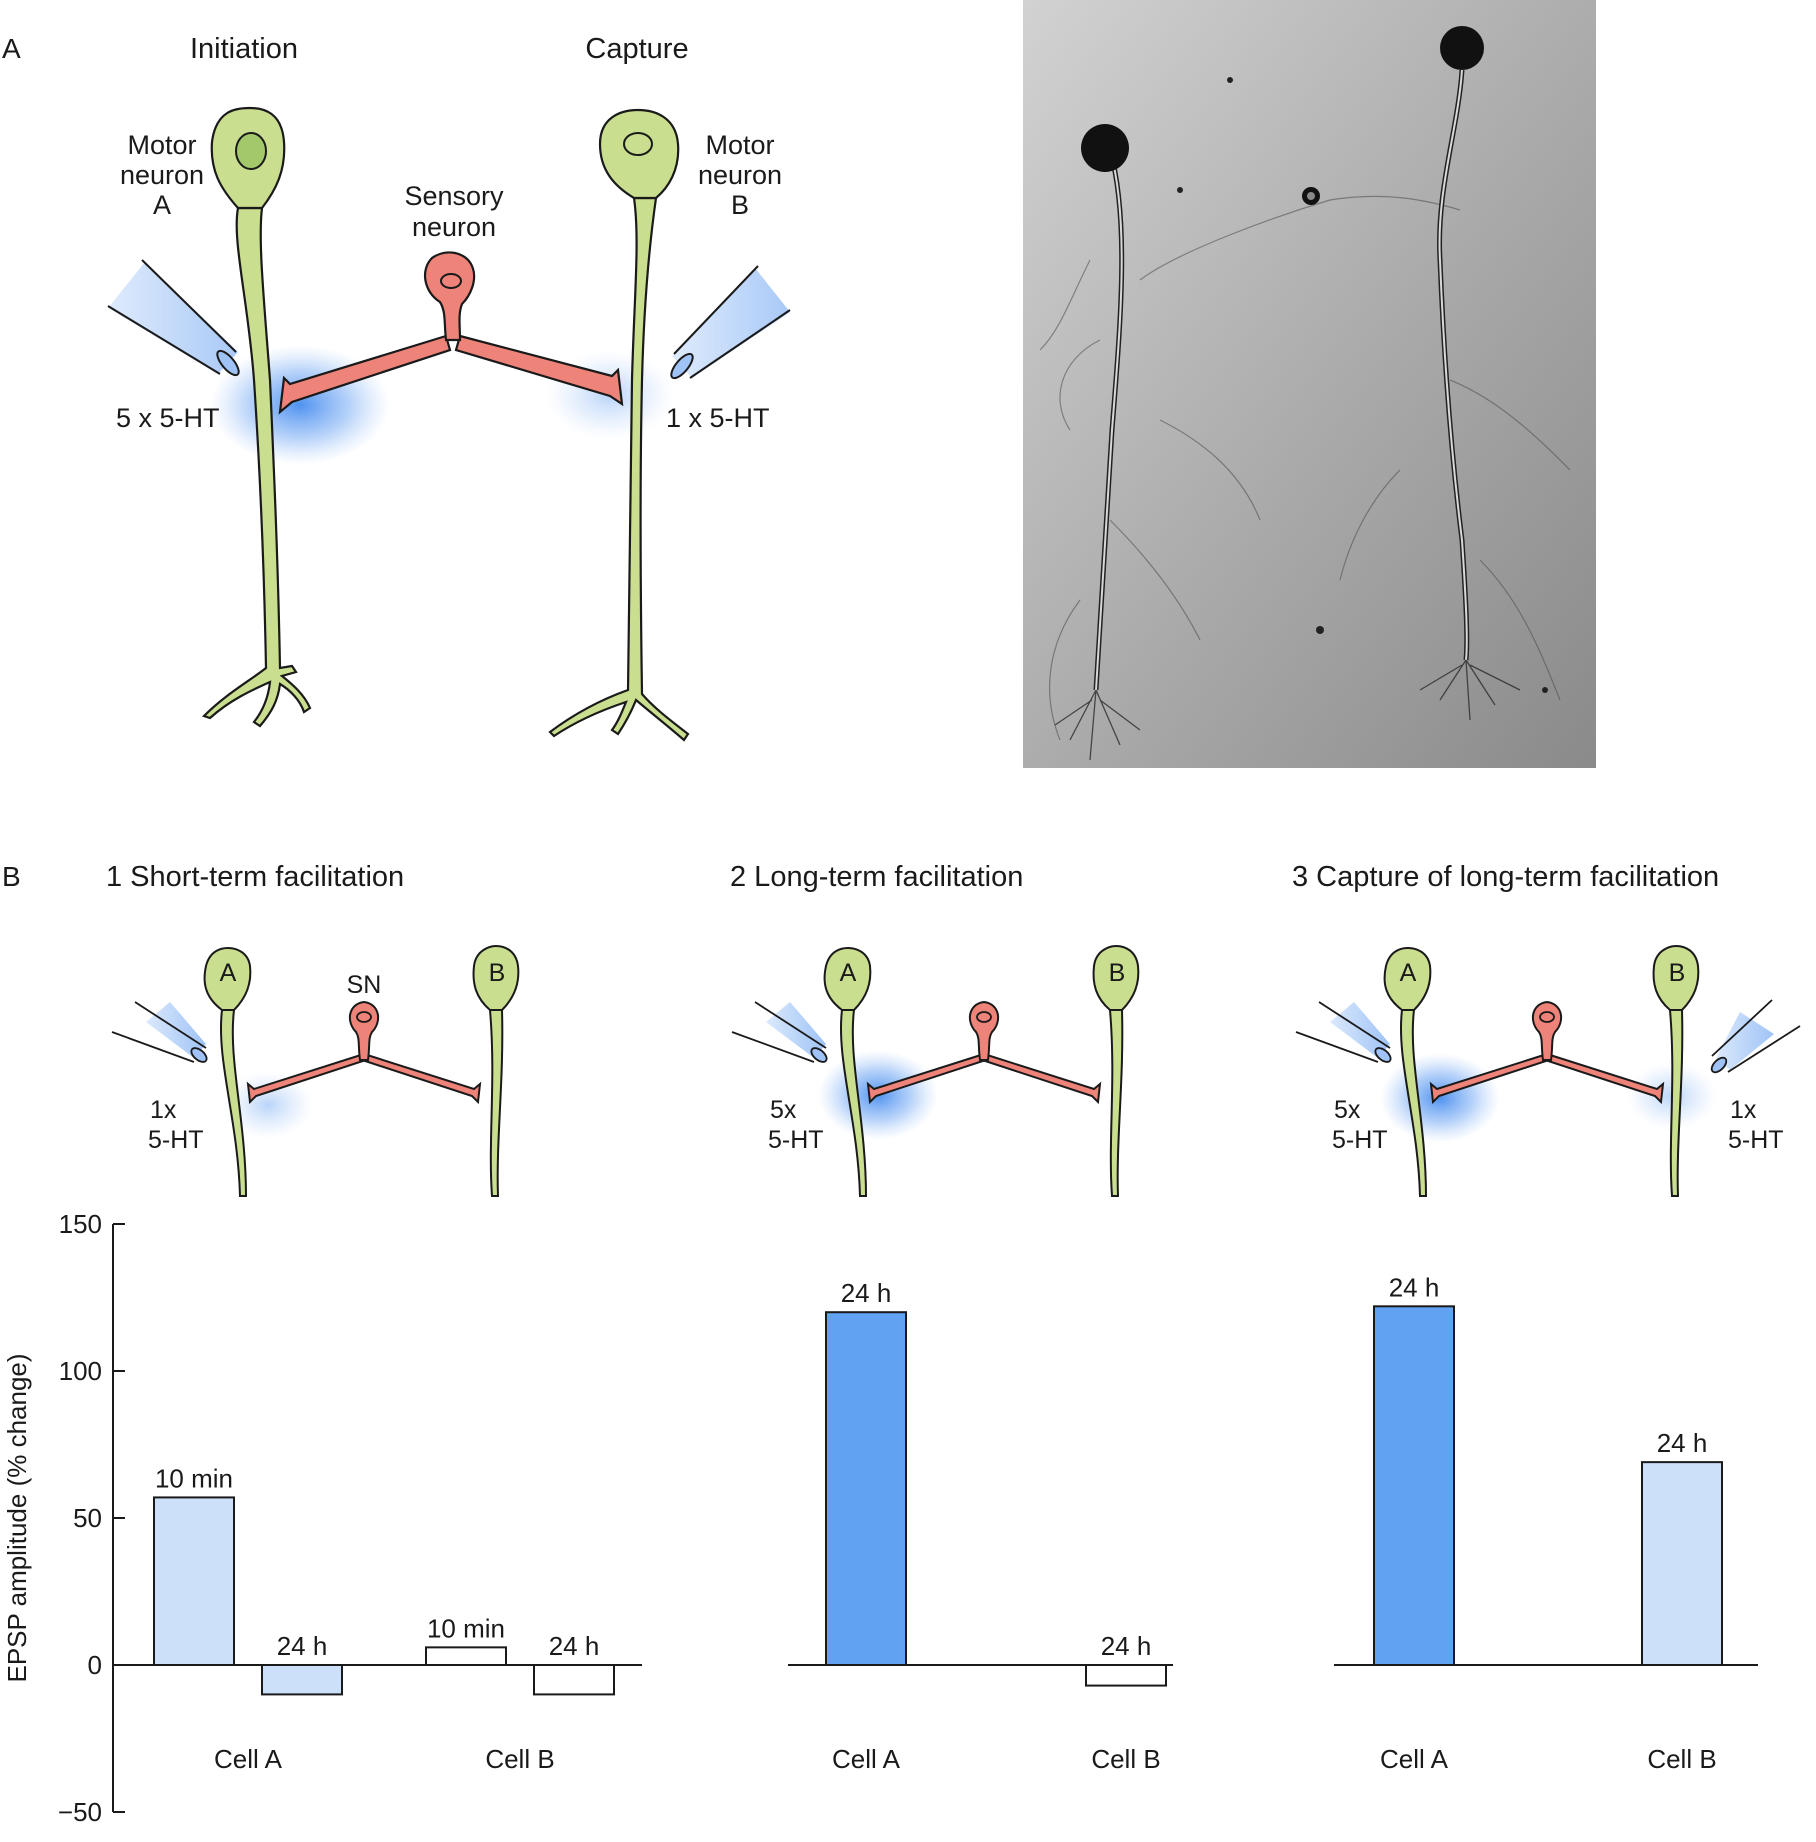 This screenshot has height=1842, width=1816. What do you see at coordinates (11, 48) in the screenshot?
I see `panel-a-label: A` at bounding box center [11, 48].